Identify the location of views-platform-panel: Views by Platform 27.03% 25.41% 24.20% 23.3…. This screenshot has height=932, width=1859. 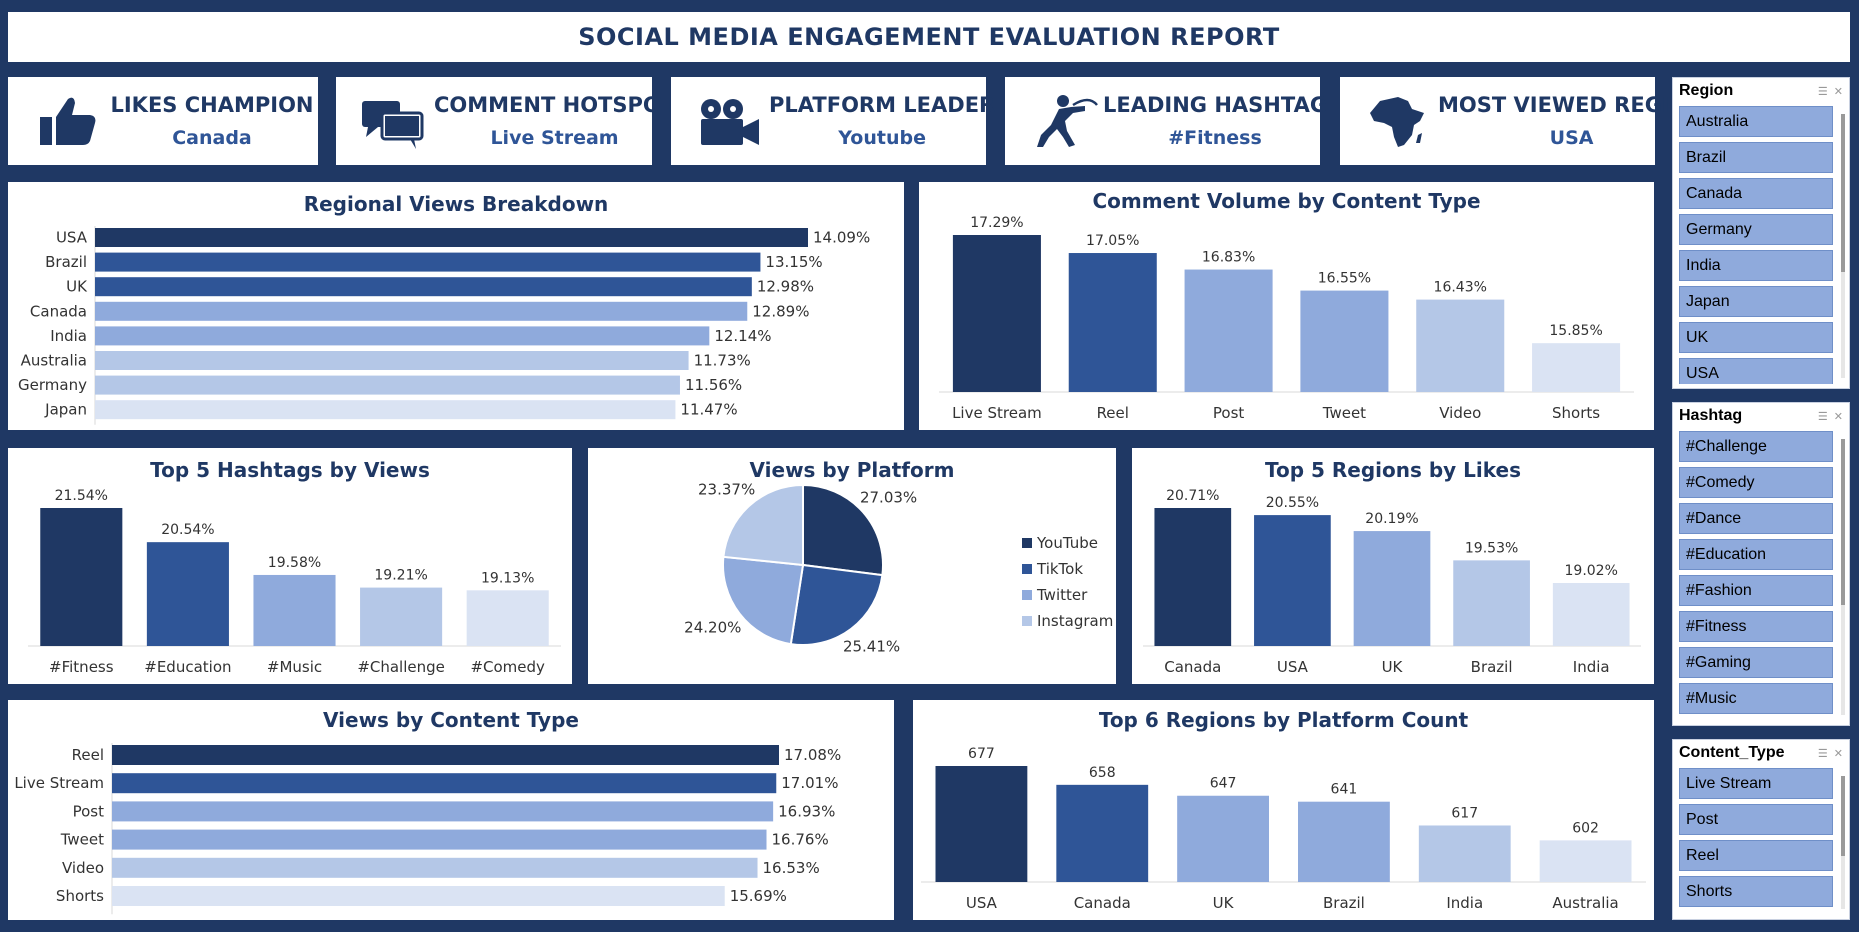
(852, 566).